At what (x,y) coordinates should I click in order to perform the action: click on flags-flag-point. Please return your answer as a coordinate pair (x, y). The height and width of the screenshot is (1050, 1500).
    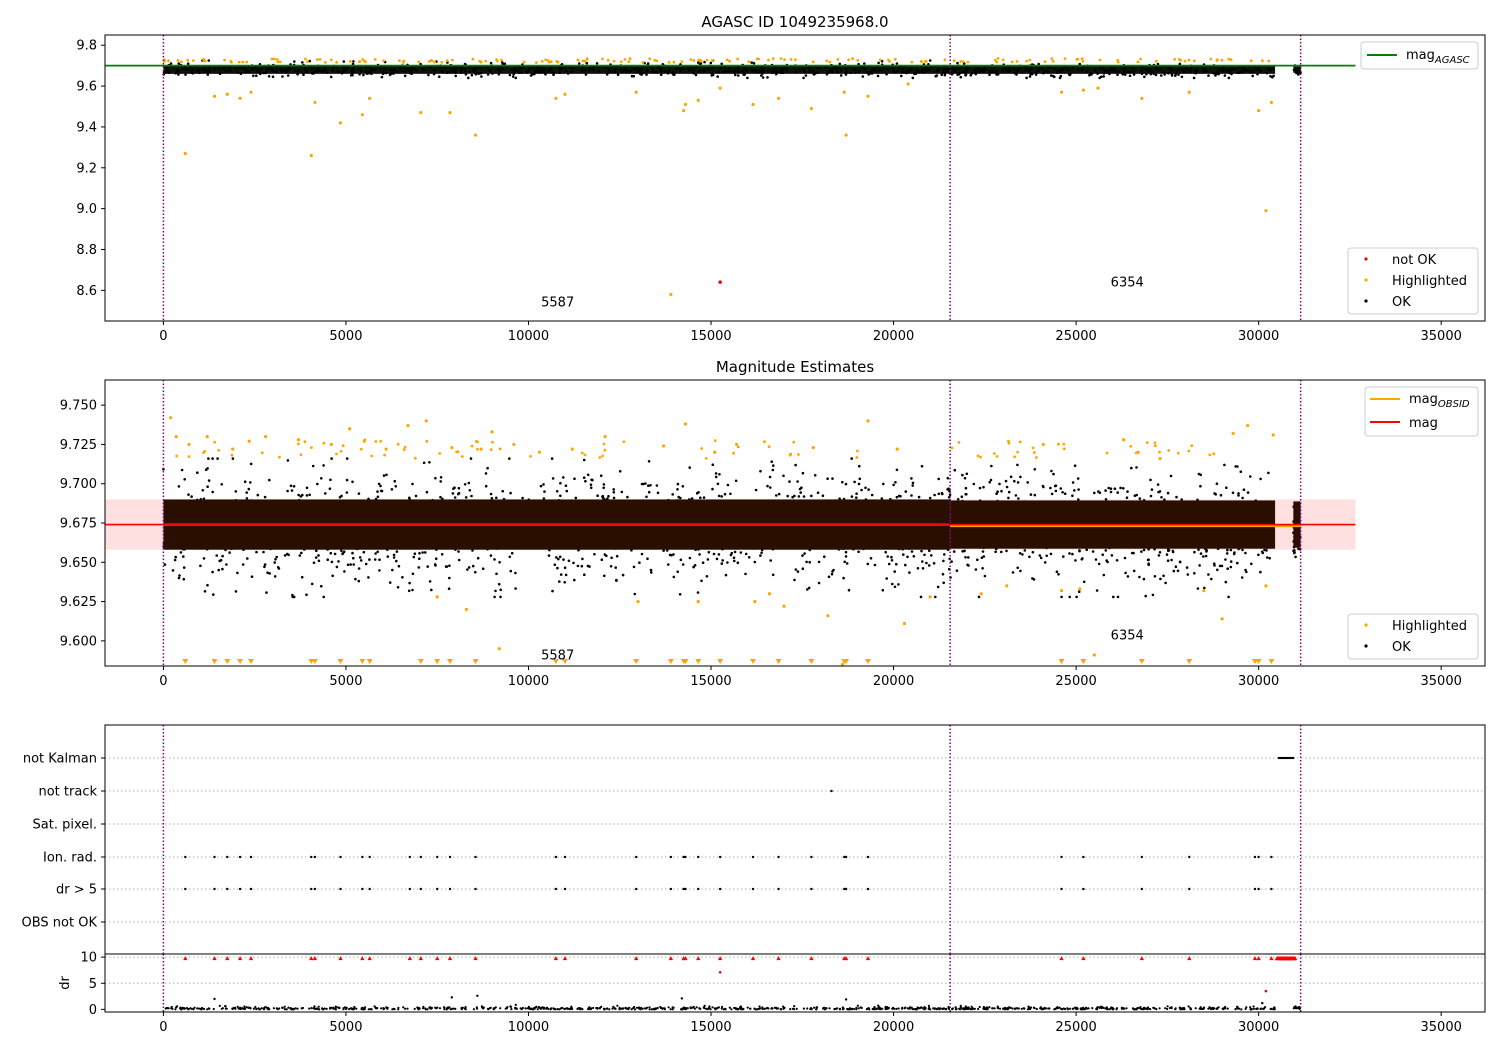
    Looking at the image, I should click on (720, 889).